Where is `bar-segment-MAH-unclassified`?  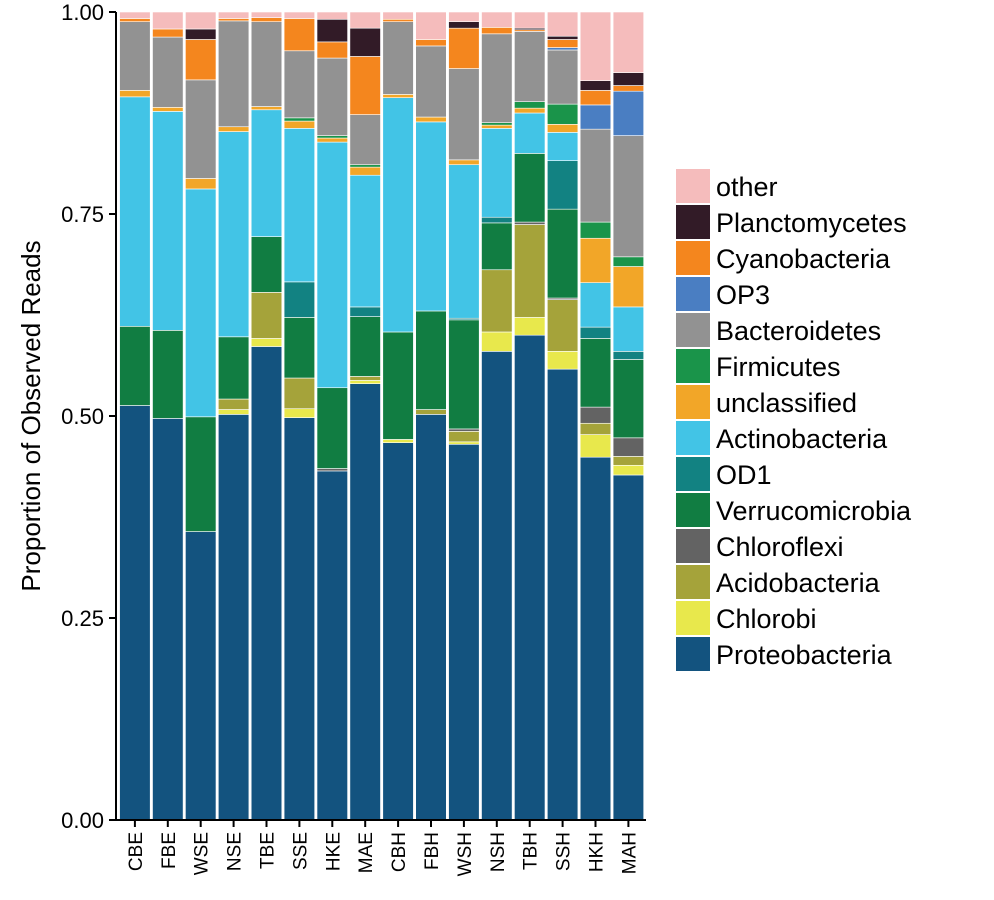 bar-segment-MAH-unclassified is located at coordinates (628, 287).